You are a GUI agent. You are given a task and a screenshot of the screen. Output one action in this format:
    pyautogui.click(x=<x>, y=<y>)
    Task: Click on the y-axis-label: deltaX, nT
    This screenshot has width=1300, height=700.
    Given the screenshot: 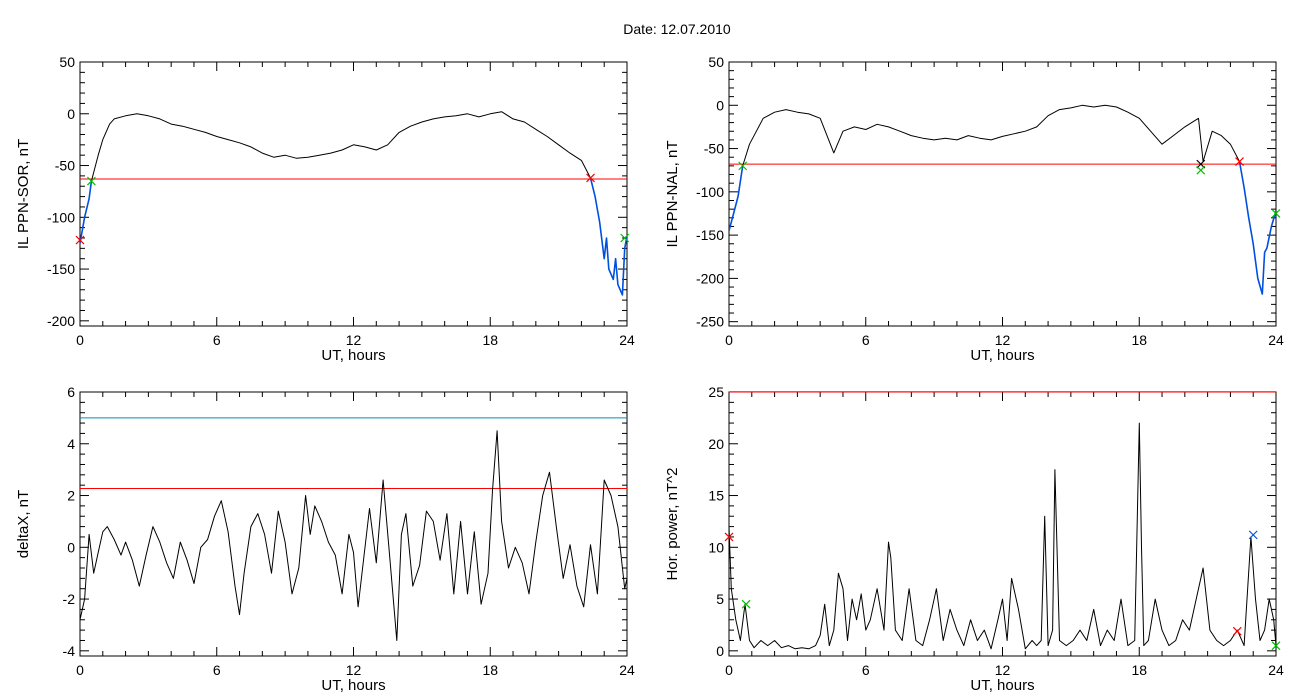 What is the action you would take?
    pyautogui.click(x=23, y=524)
    